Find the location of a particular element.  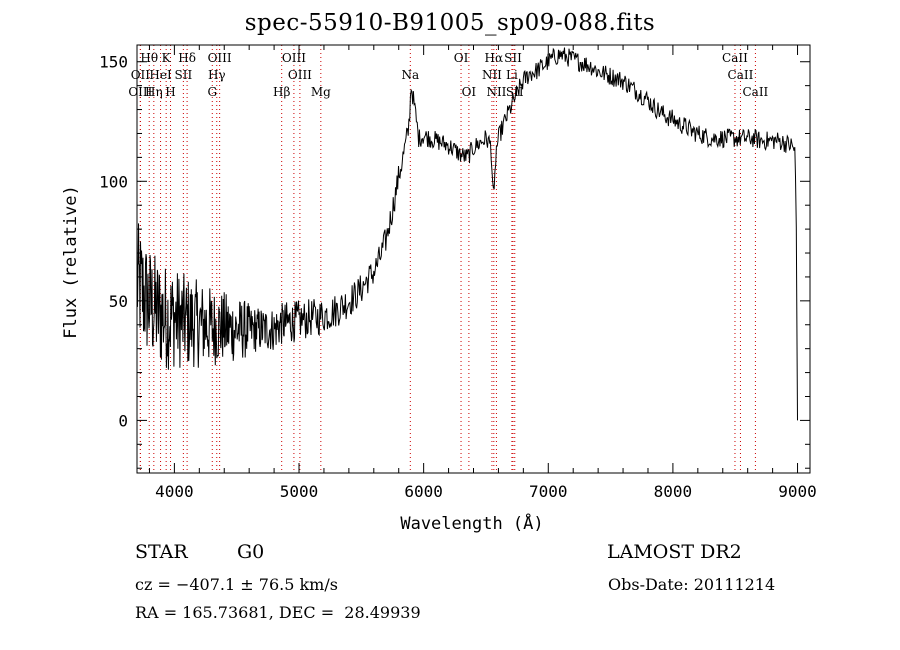

line-label: G is located at coordinates (212, 92).